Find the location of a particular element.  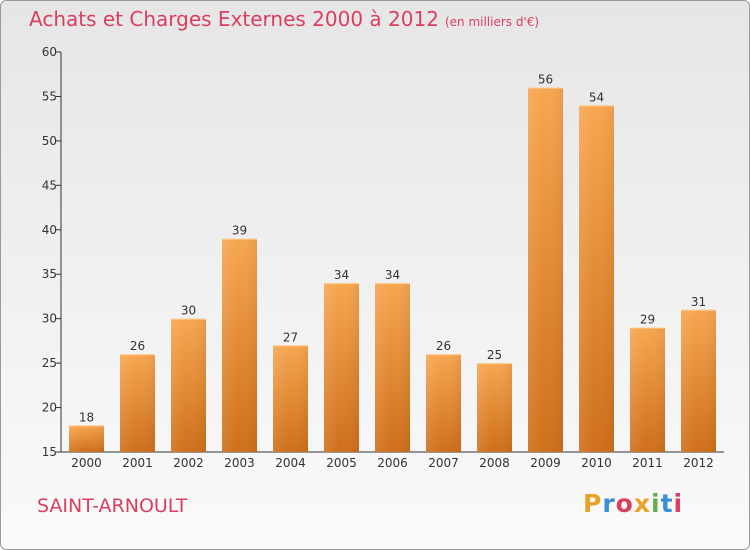

bar-2000: 18 is located at coordinates (86, 431).